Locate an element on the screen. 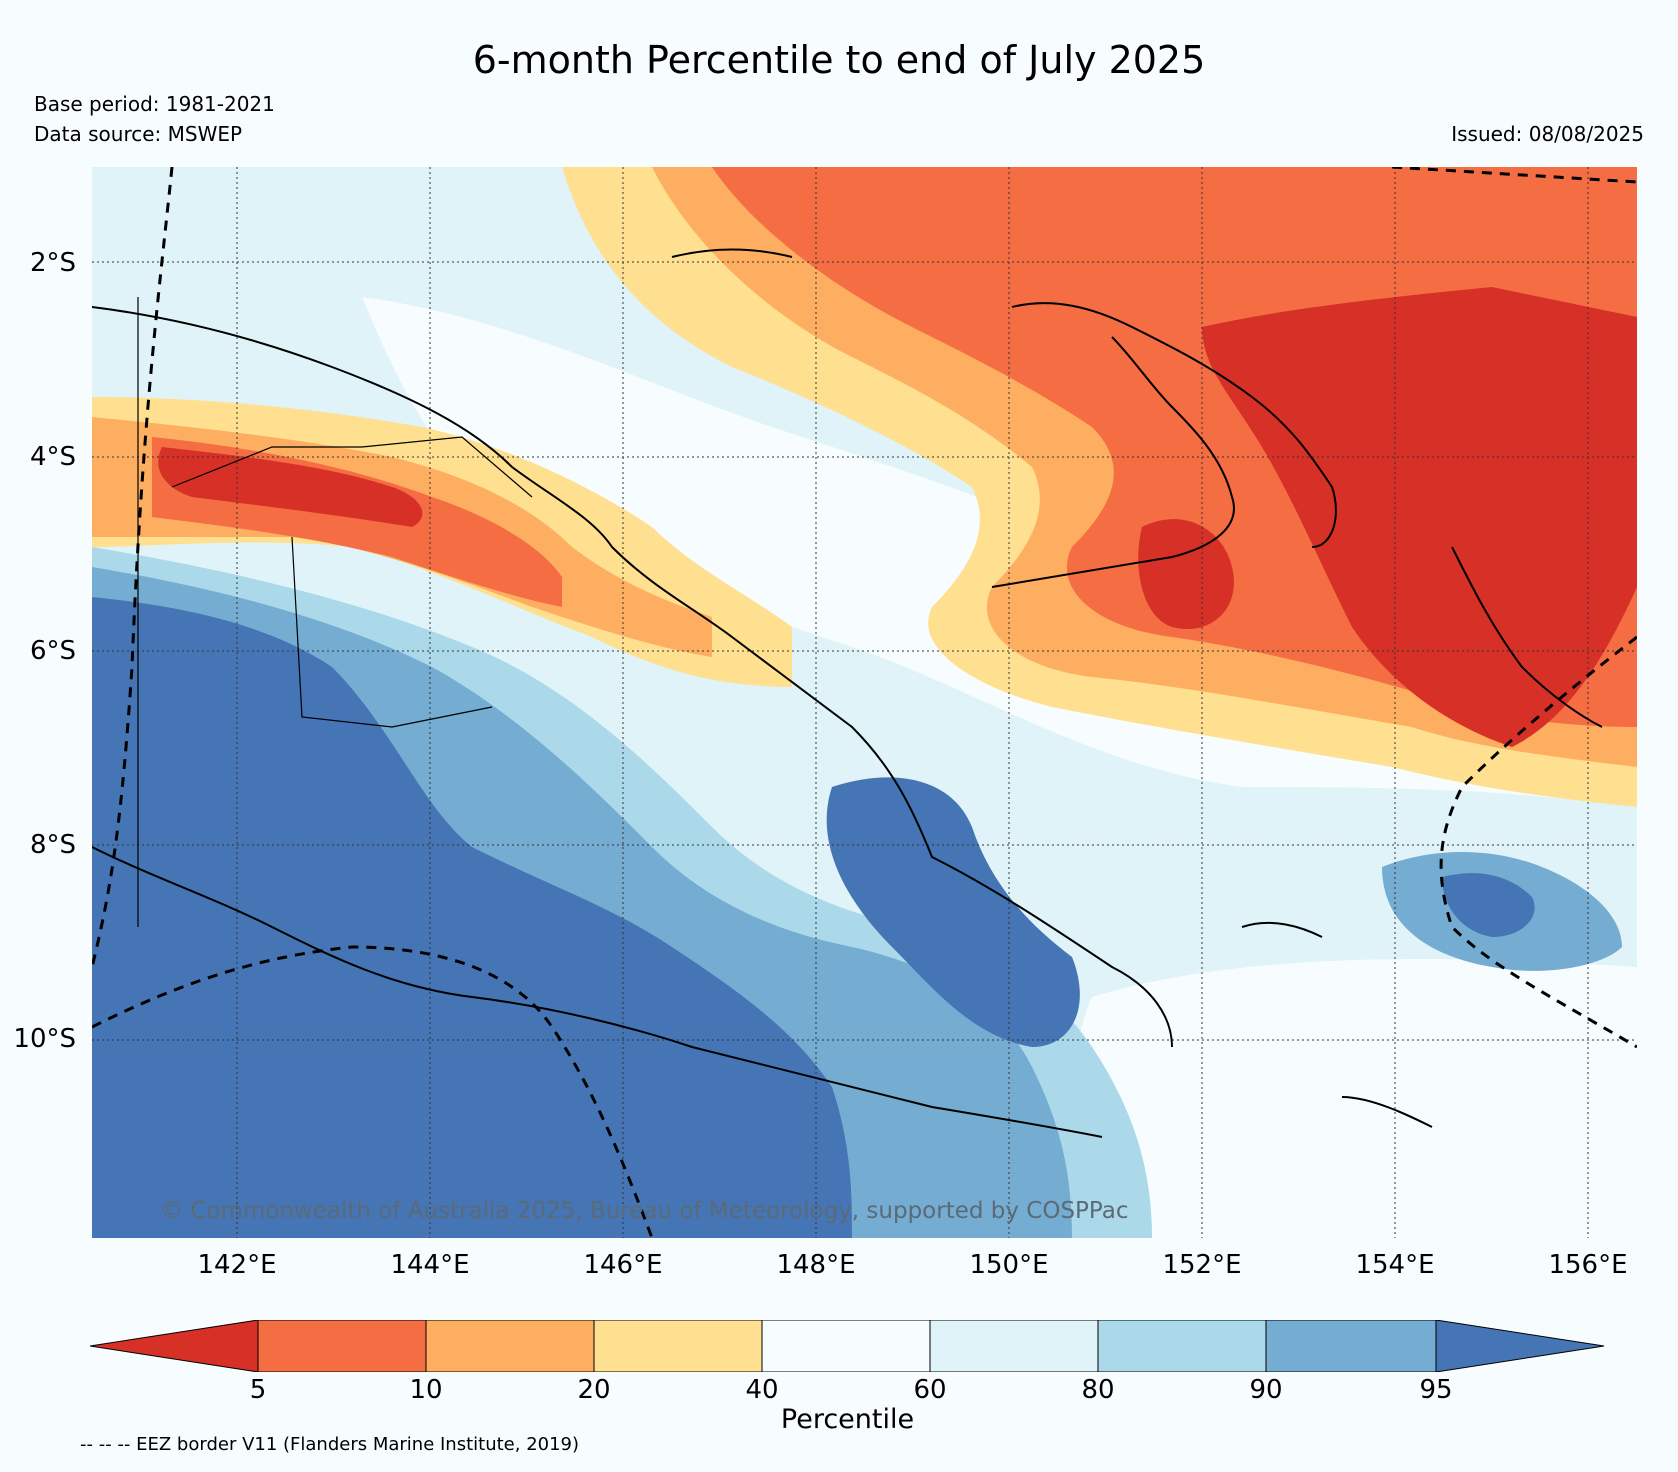 This screenshot has width=1678, height=1472. colorbar-tick-95: 95 is located at coordinates (1436, 1390).